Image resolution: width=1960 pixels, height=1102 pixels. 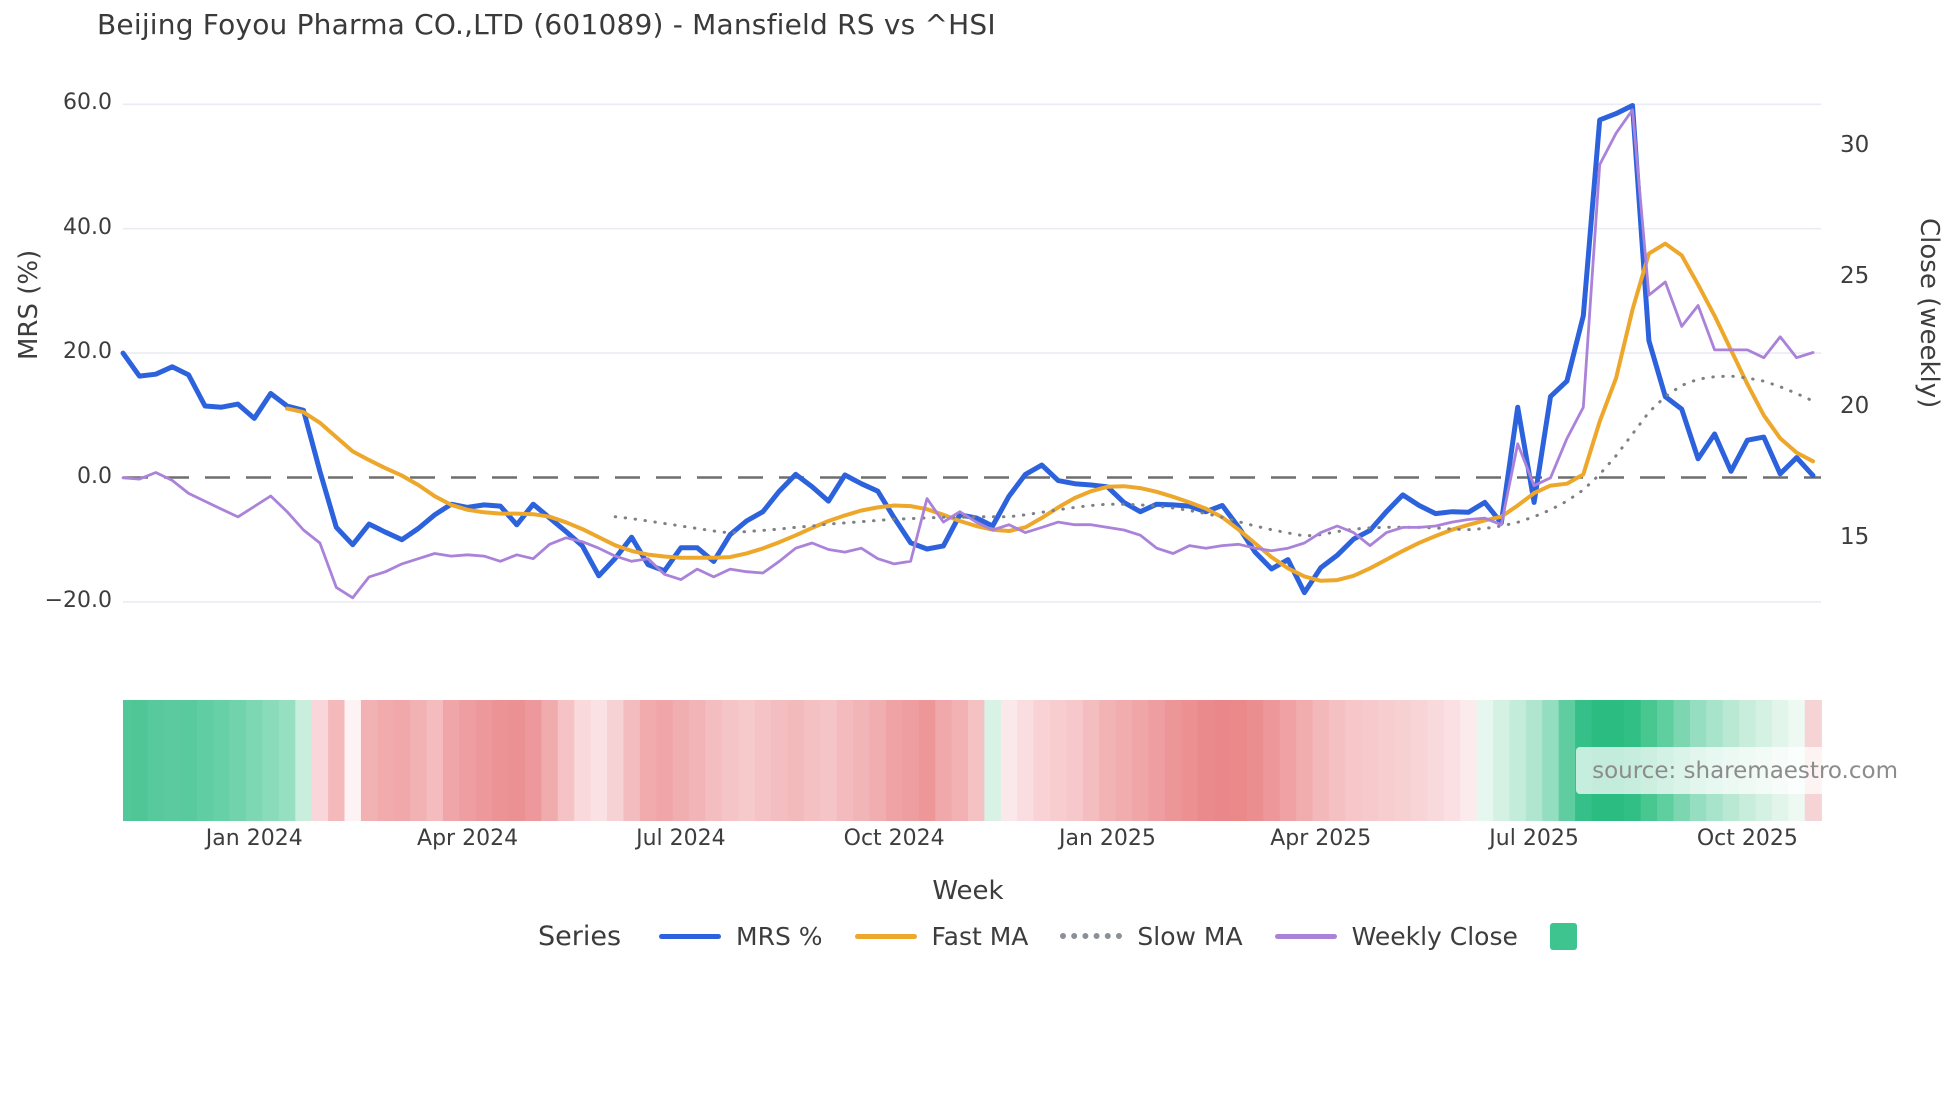 What do you see at coordinates (1107, 838) in the screenshot?
I see `x-tick-label: Jan 2025` at bounding box center [1107, 838].